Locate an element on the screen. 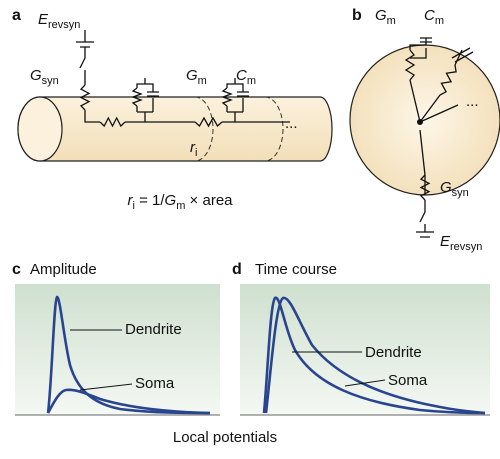  caption: Local potentials is located at coordinates (225, 437).